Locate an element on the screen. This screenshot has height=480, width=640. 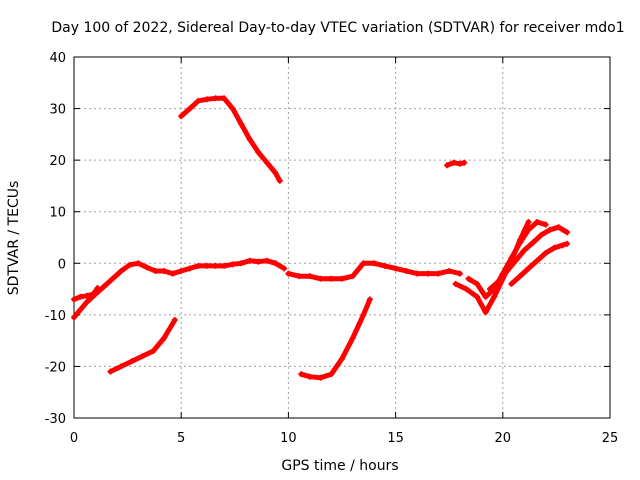
y-axis-label: SDTVAR / TECUs is located at coordinates (14, 238).